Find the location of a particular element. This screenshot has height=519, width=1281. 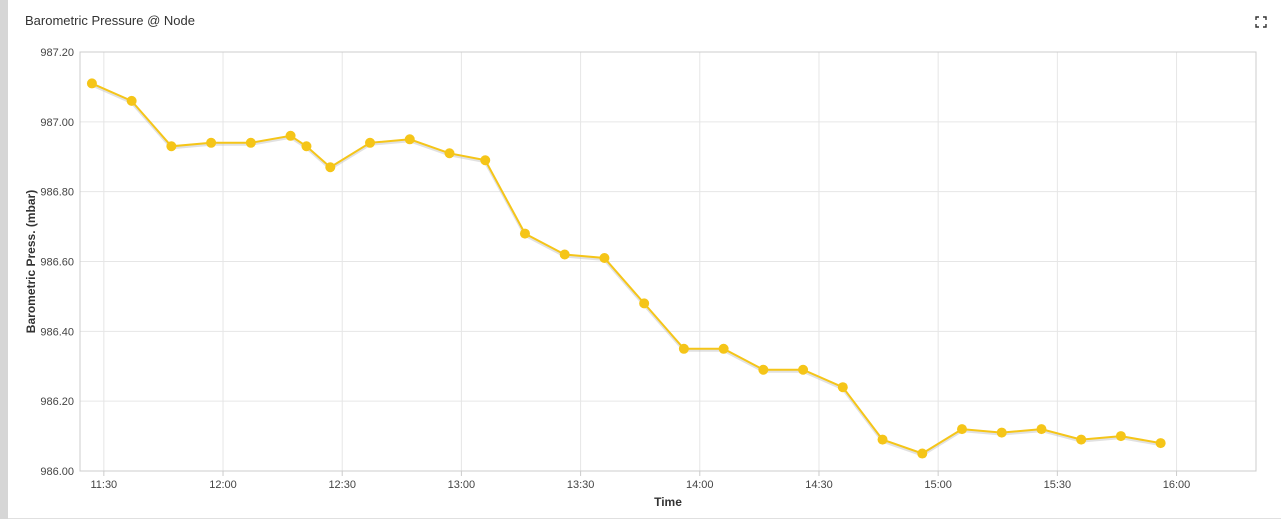

x-tick-label: 12:30 is located at coordinates (342, 485).